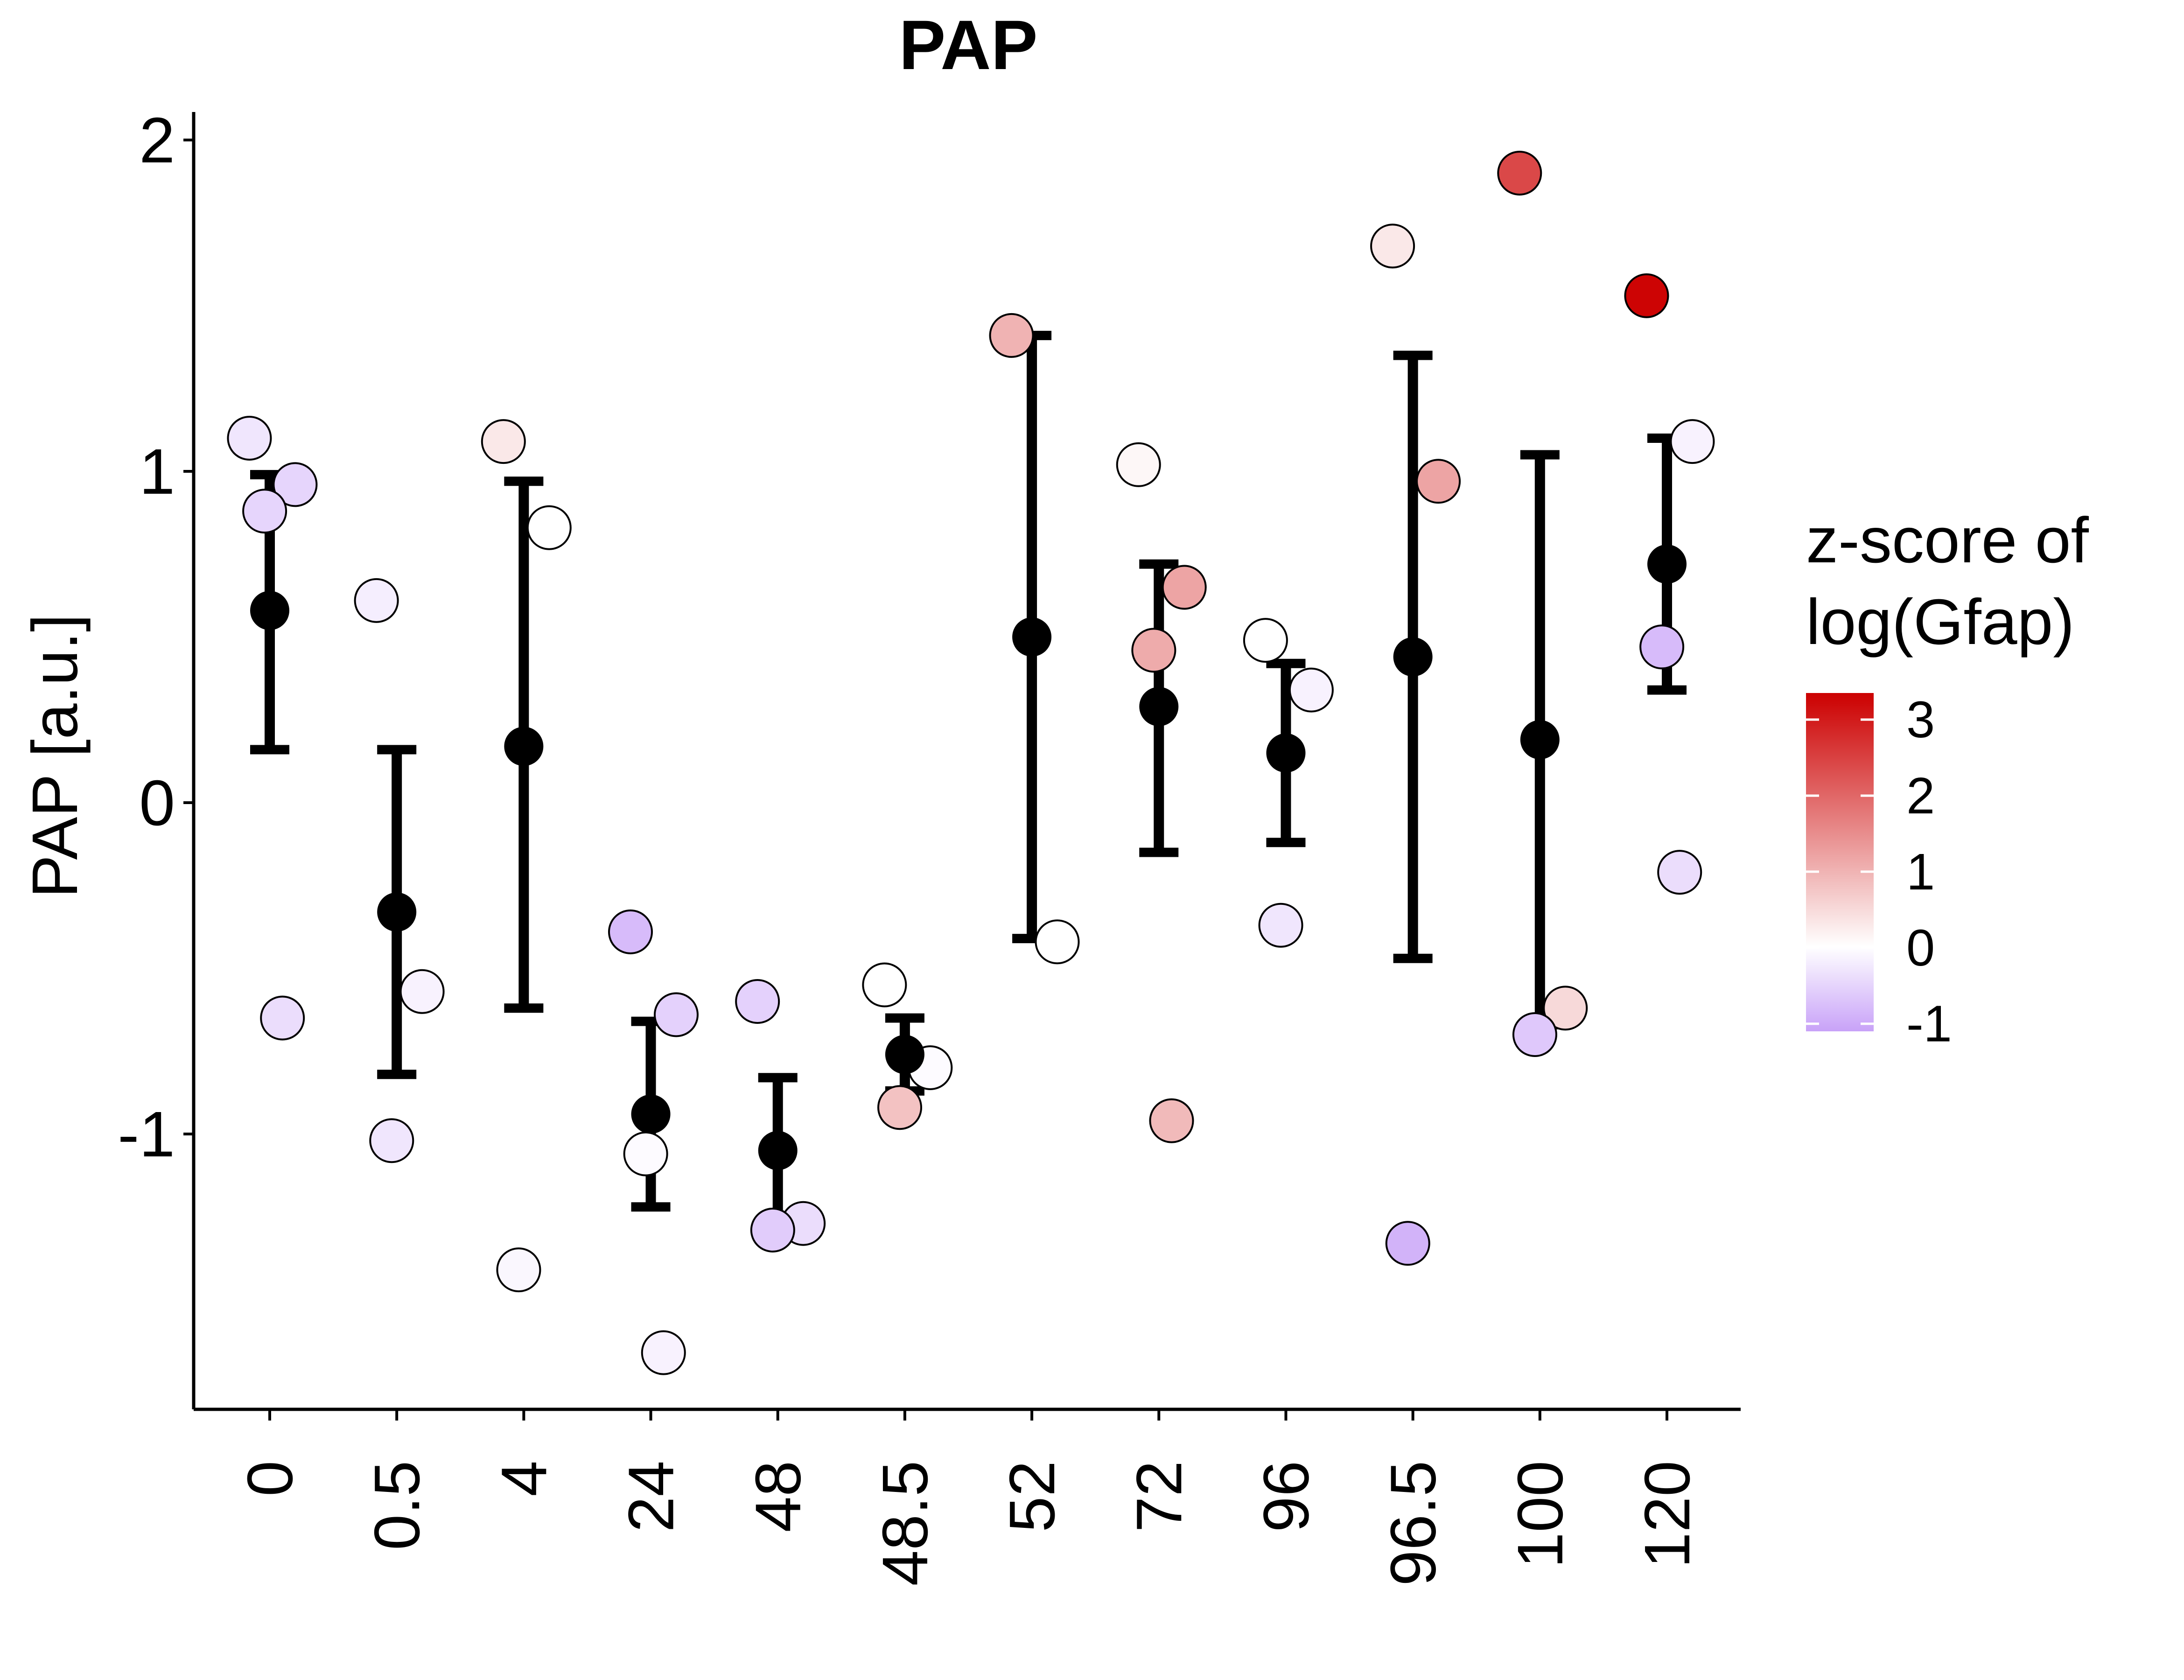 This screenshot has width=2184, height=1680. What do you see at coordinates (778, 1497) in the screenshot?
I see `x-tick-label: 48` at bounding box center [778, 1497].